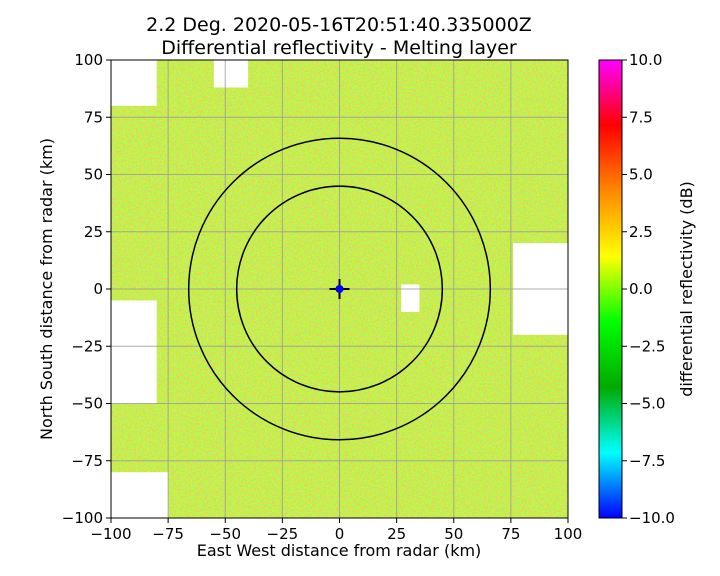 The width and height of the screenshot is (720, 576). I want to click on colorbar-tick-label: −7.5, so click(647, 461).